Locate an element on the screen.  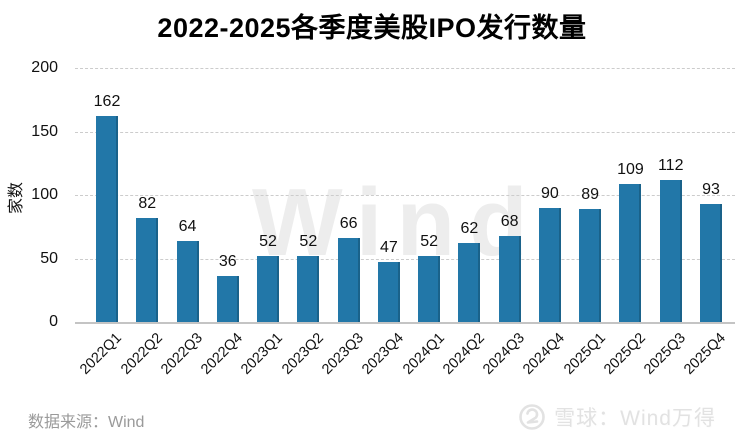
x-tick-label: 2022Q2 is located at coordinates (141, 354).